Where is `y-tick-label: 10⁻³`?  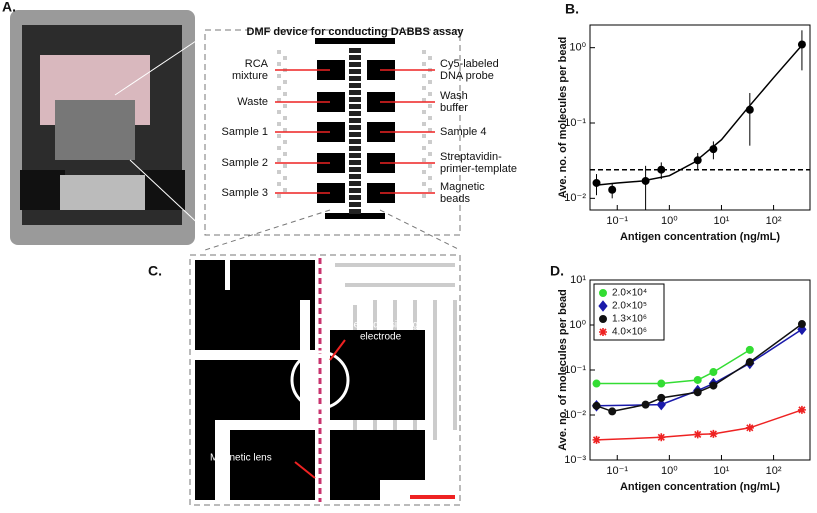 y-tick-label: 10⁻³ is located at coordinates (575, 460).